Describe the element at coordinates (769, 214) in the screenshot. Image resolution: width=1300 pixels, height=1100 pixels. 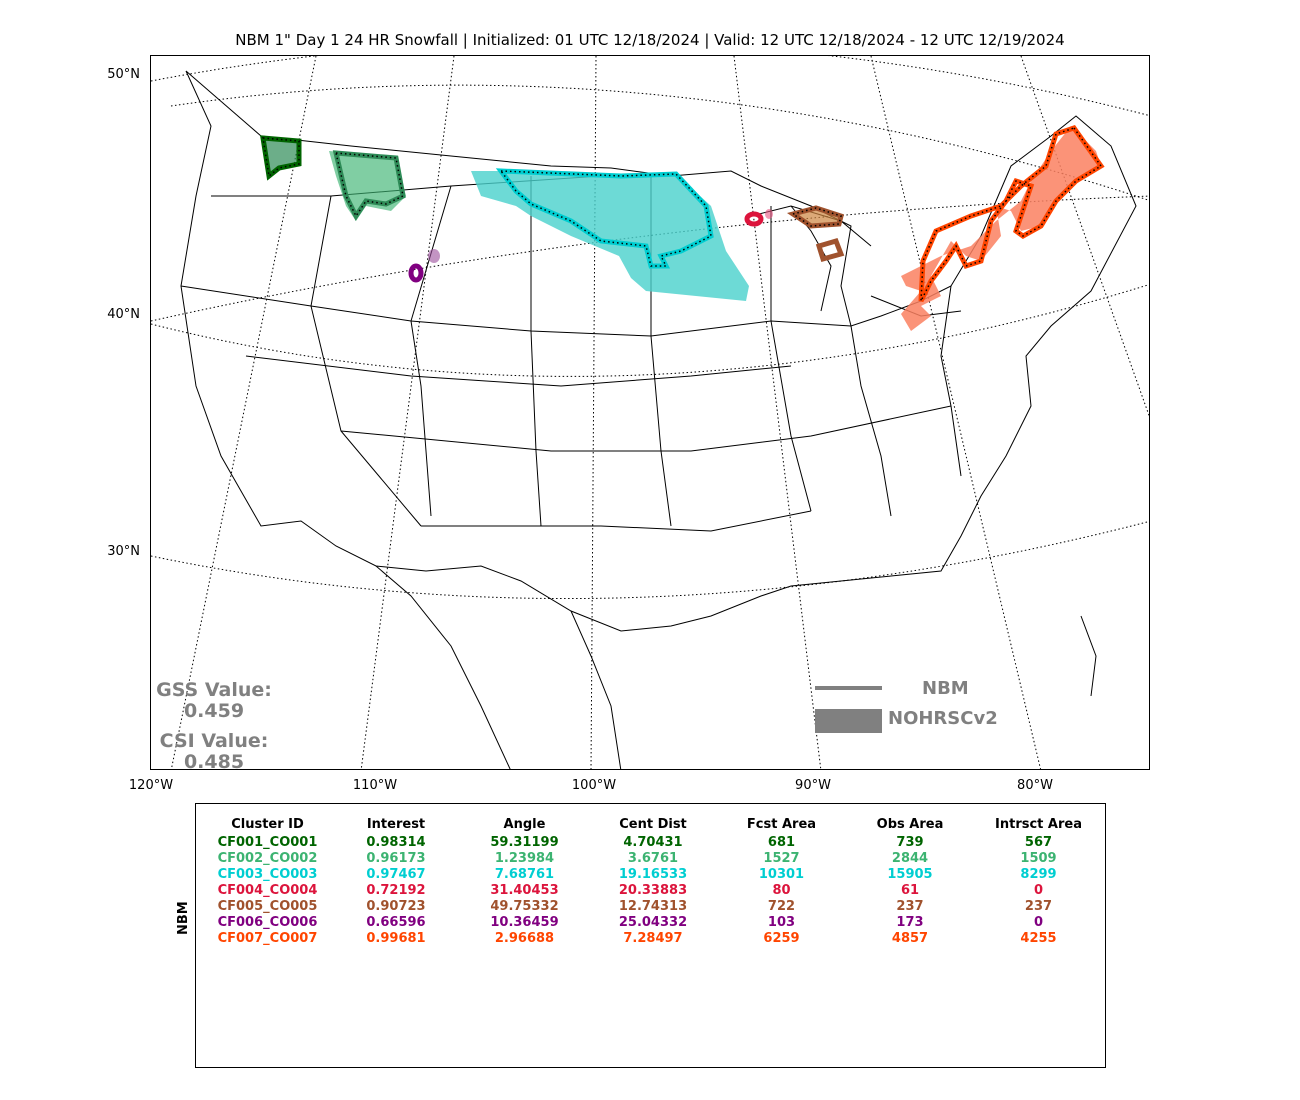
I see `obs-area-cf004` at that location.